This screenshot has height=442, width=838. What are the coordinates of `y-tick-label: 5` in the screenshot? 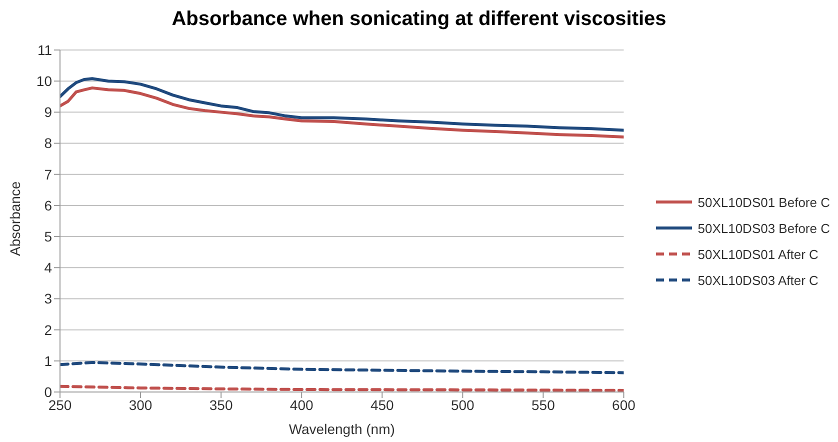 It's located at (48, 236).